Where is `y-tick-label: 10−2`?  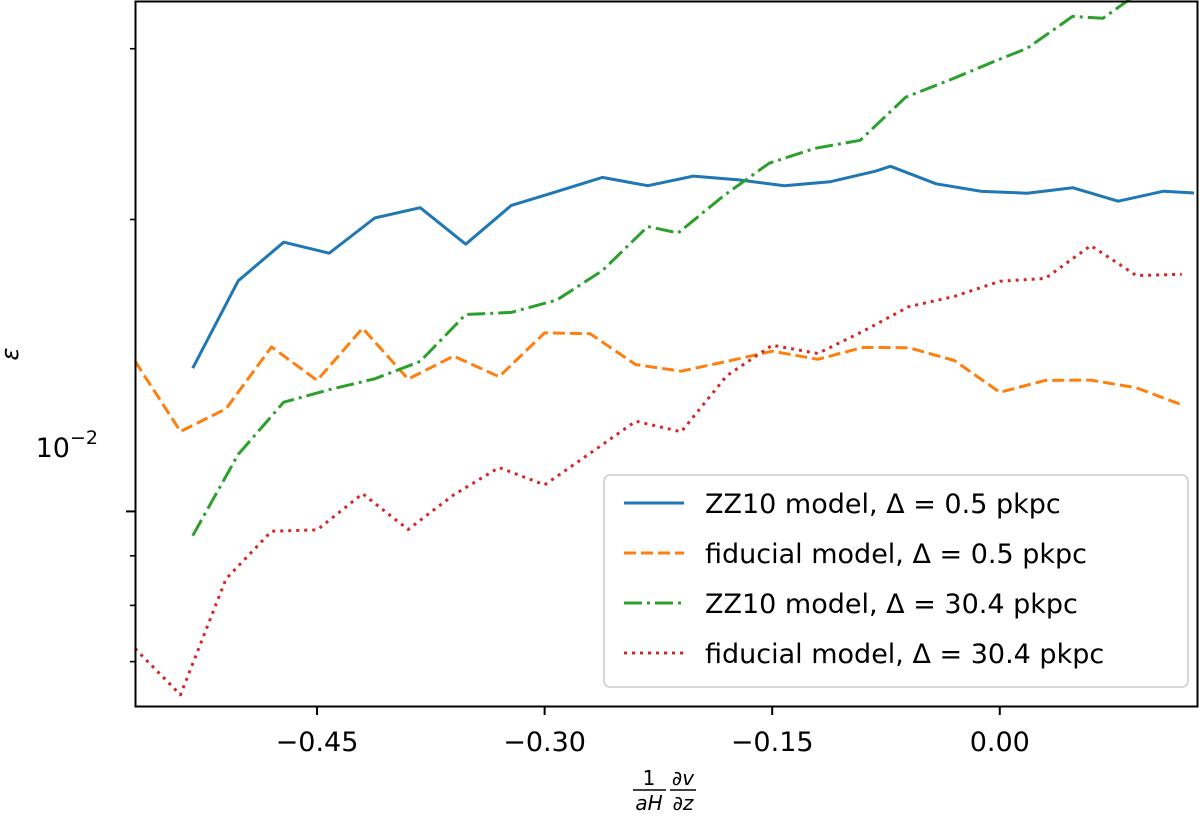
y-tick-label: 10−2 is located at coordinates (67, 445).